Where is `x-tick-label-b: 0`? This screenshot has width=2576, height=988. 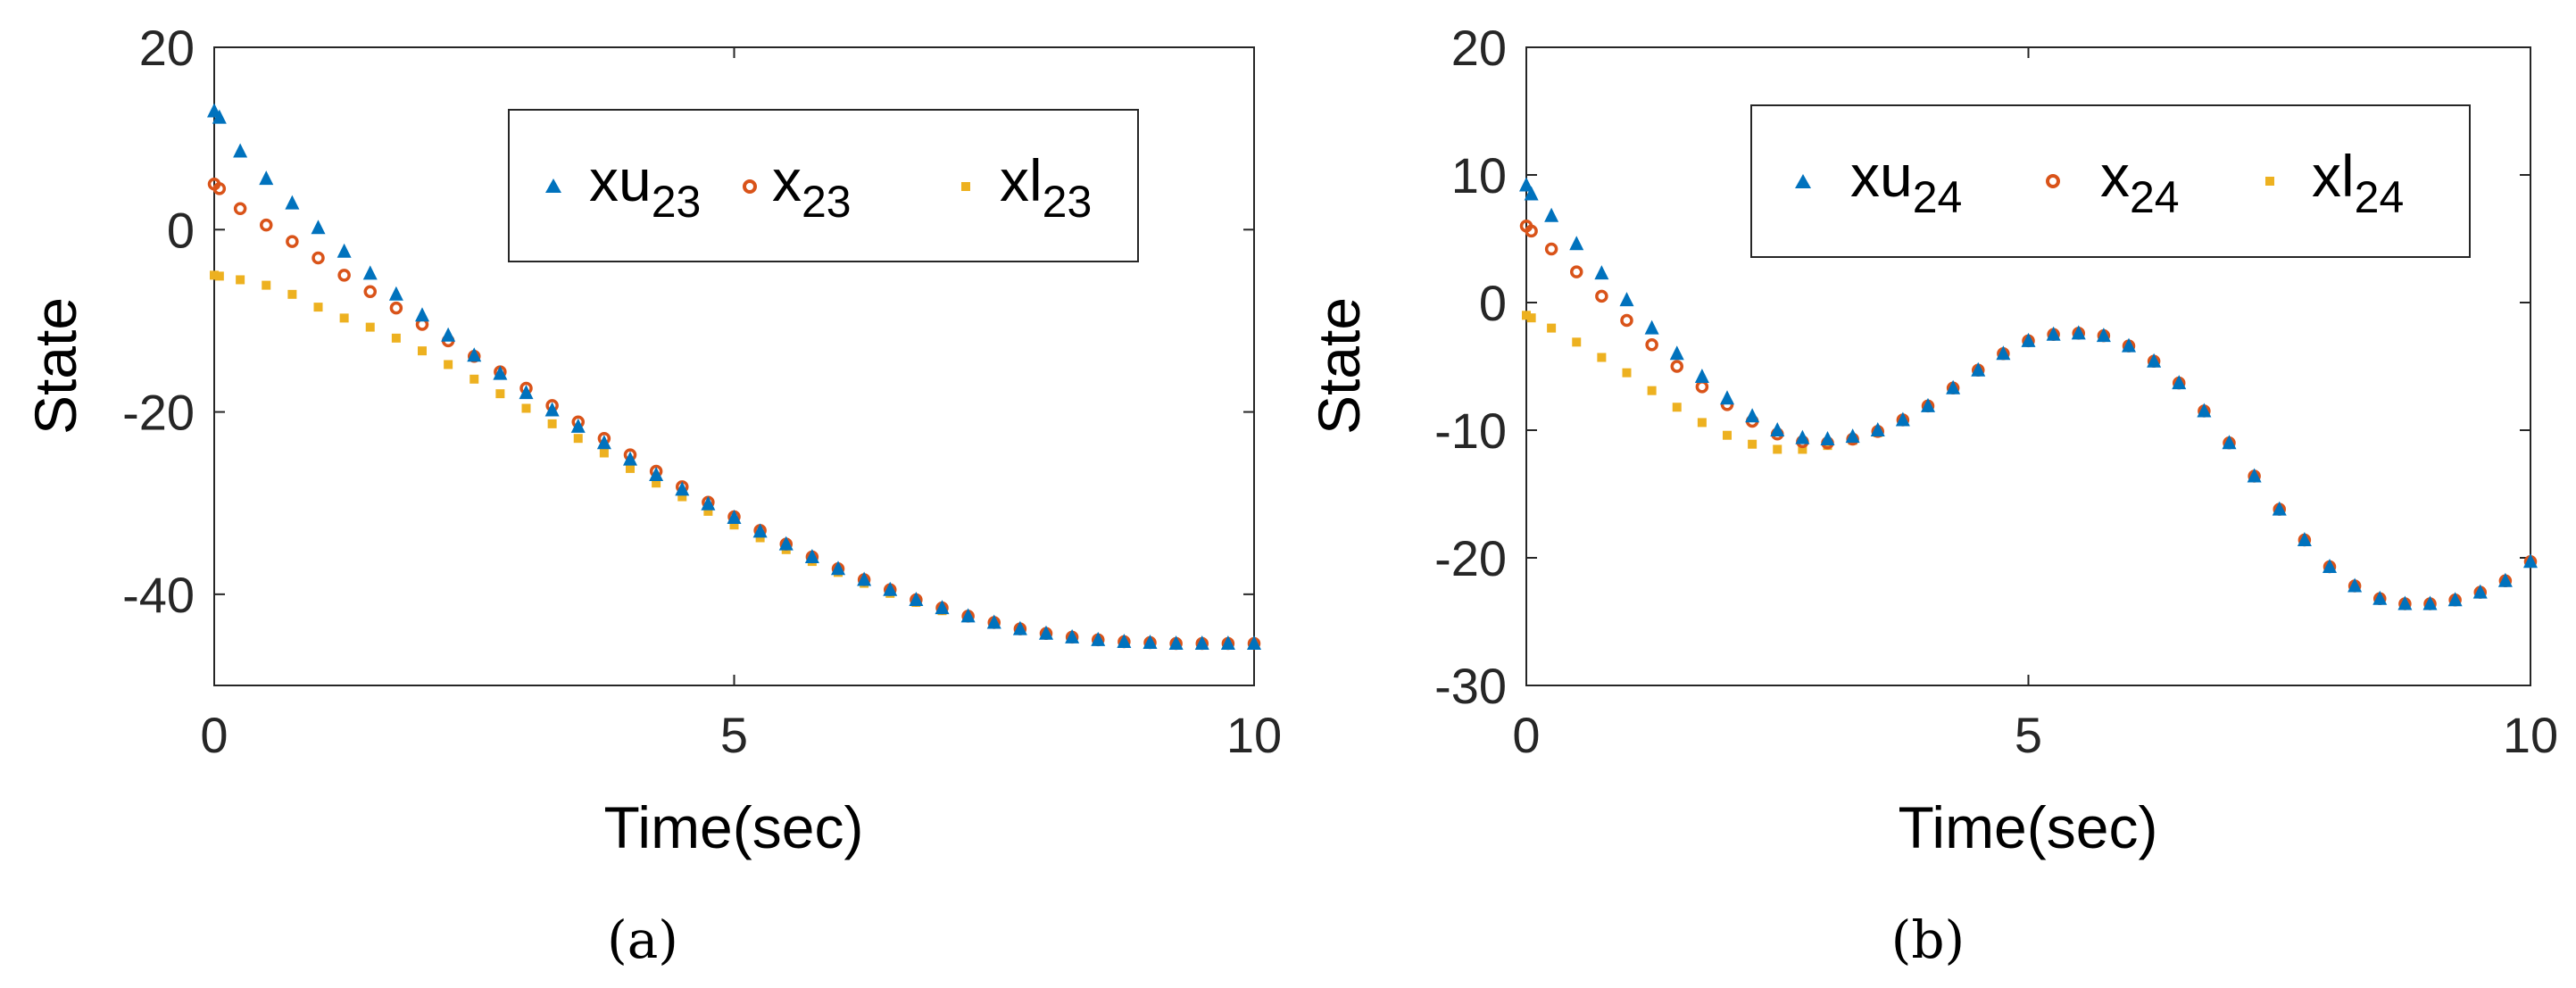 x-tick-label-b: 0 is located at coordinates (1526, 735).